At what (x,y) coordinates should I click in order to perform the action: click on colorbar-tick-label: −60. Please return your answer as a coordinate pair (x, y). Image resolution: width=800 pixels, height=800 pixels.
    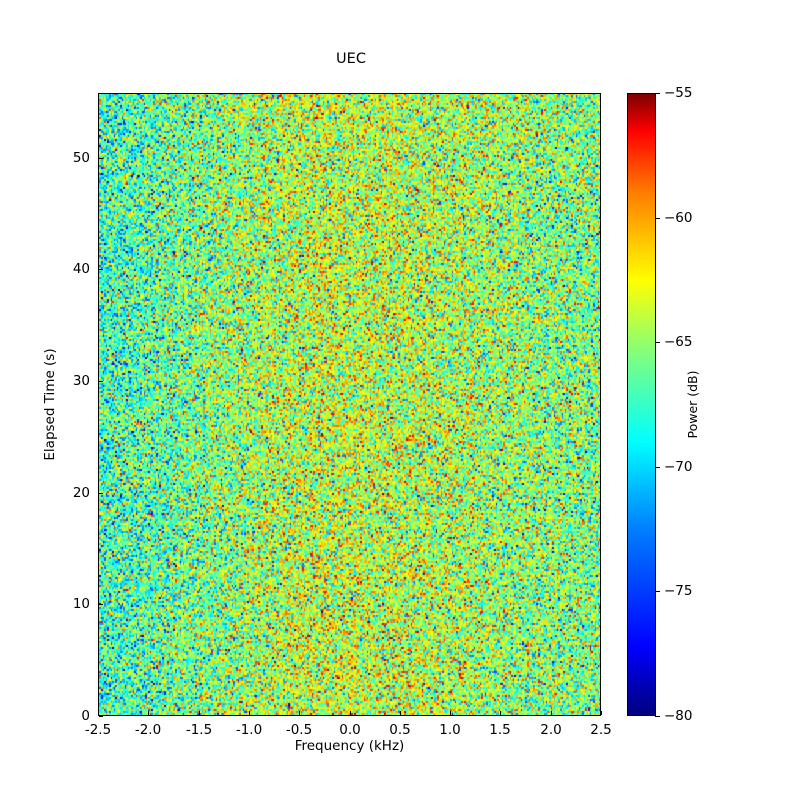
    Looking at the image, I should click on (678, 218).